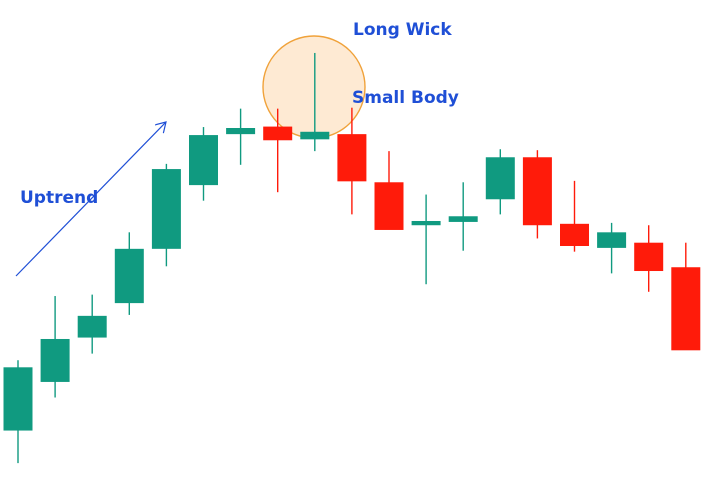  I want to click on small-body-label: Small Body, so click(405, 98).